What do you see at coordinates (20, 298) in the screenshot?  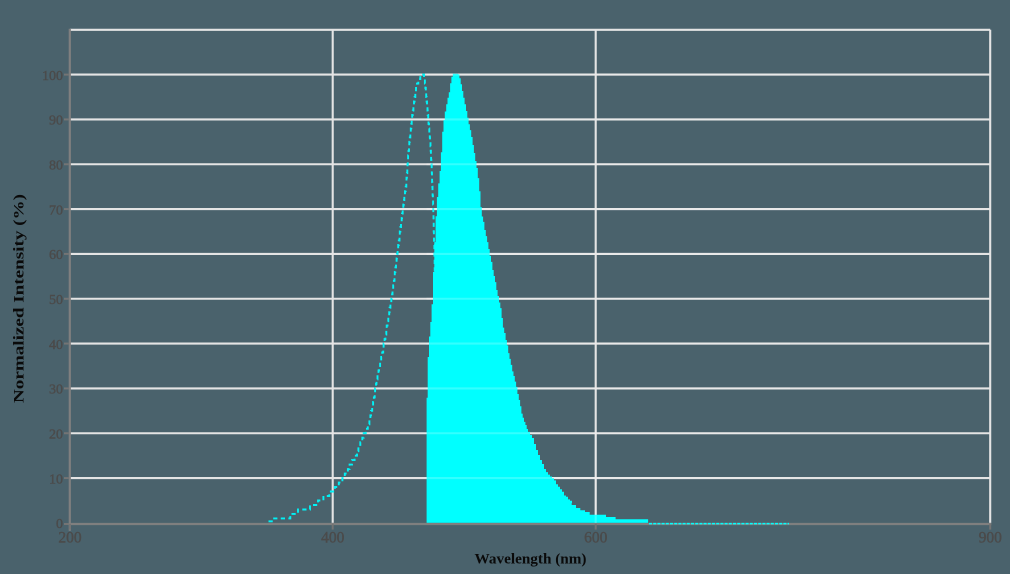 I see `svg-text: Normalized Intensity (%)` at bounding box center [20, 298].